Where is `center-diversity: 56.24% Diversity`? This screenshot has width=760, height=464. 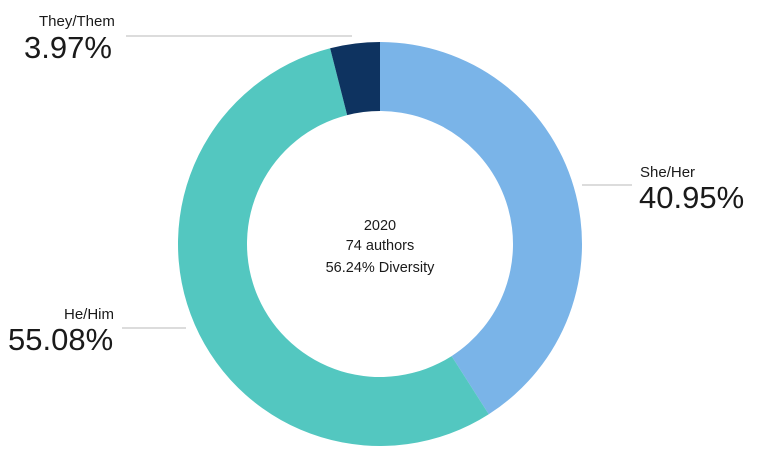 center-diversity: 56.24% Diversity is located at coordinates (381, 268).